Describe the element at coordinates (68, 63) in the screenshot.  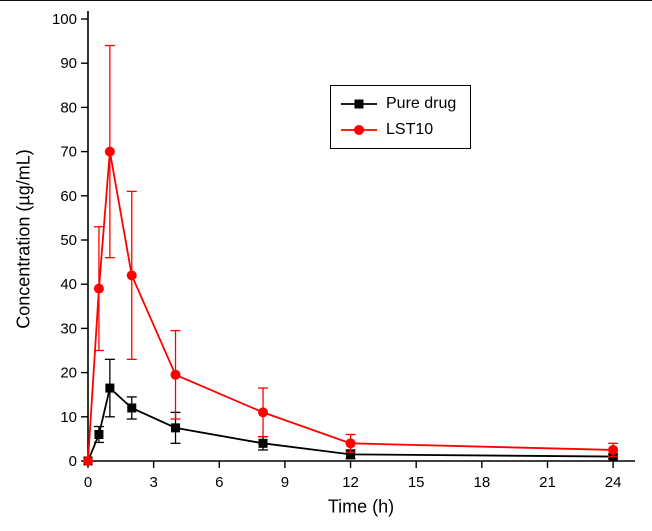
I see `y-tick-label: 90` at that location.